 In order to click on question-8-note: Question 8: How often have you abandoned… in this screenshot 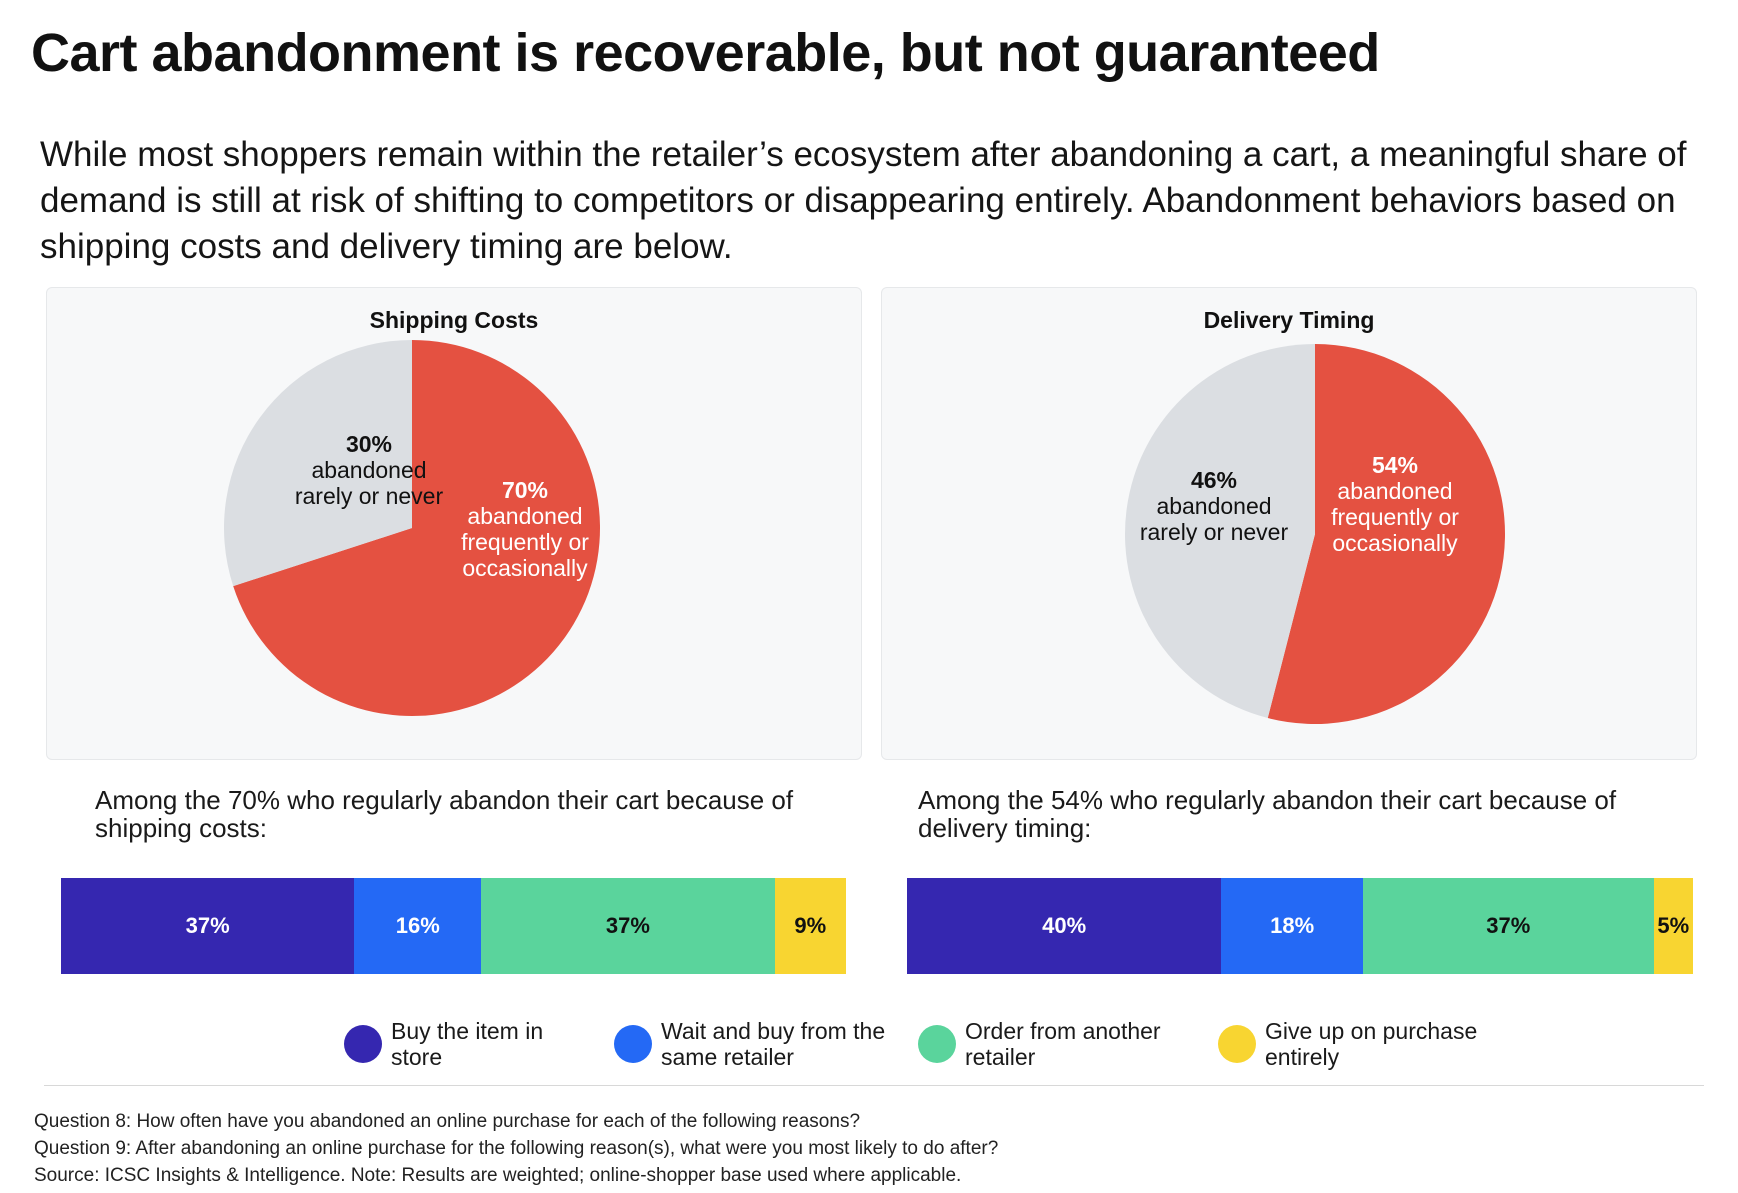, I will do `click(447, 1121)`.